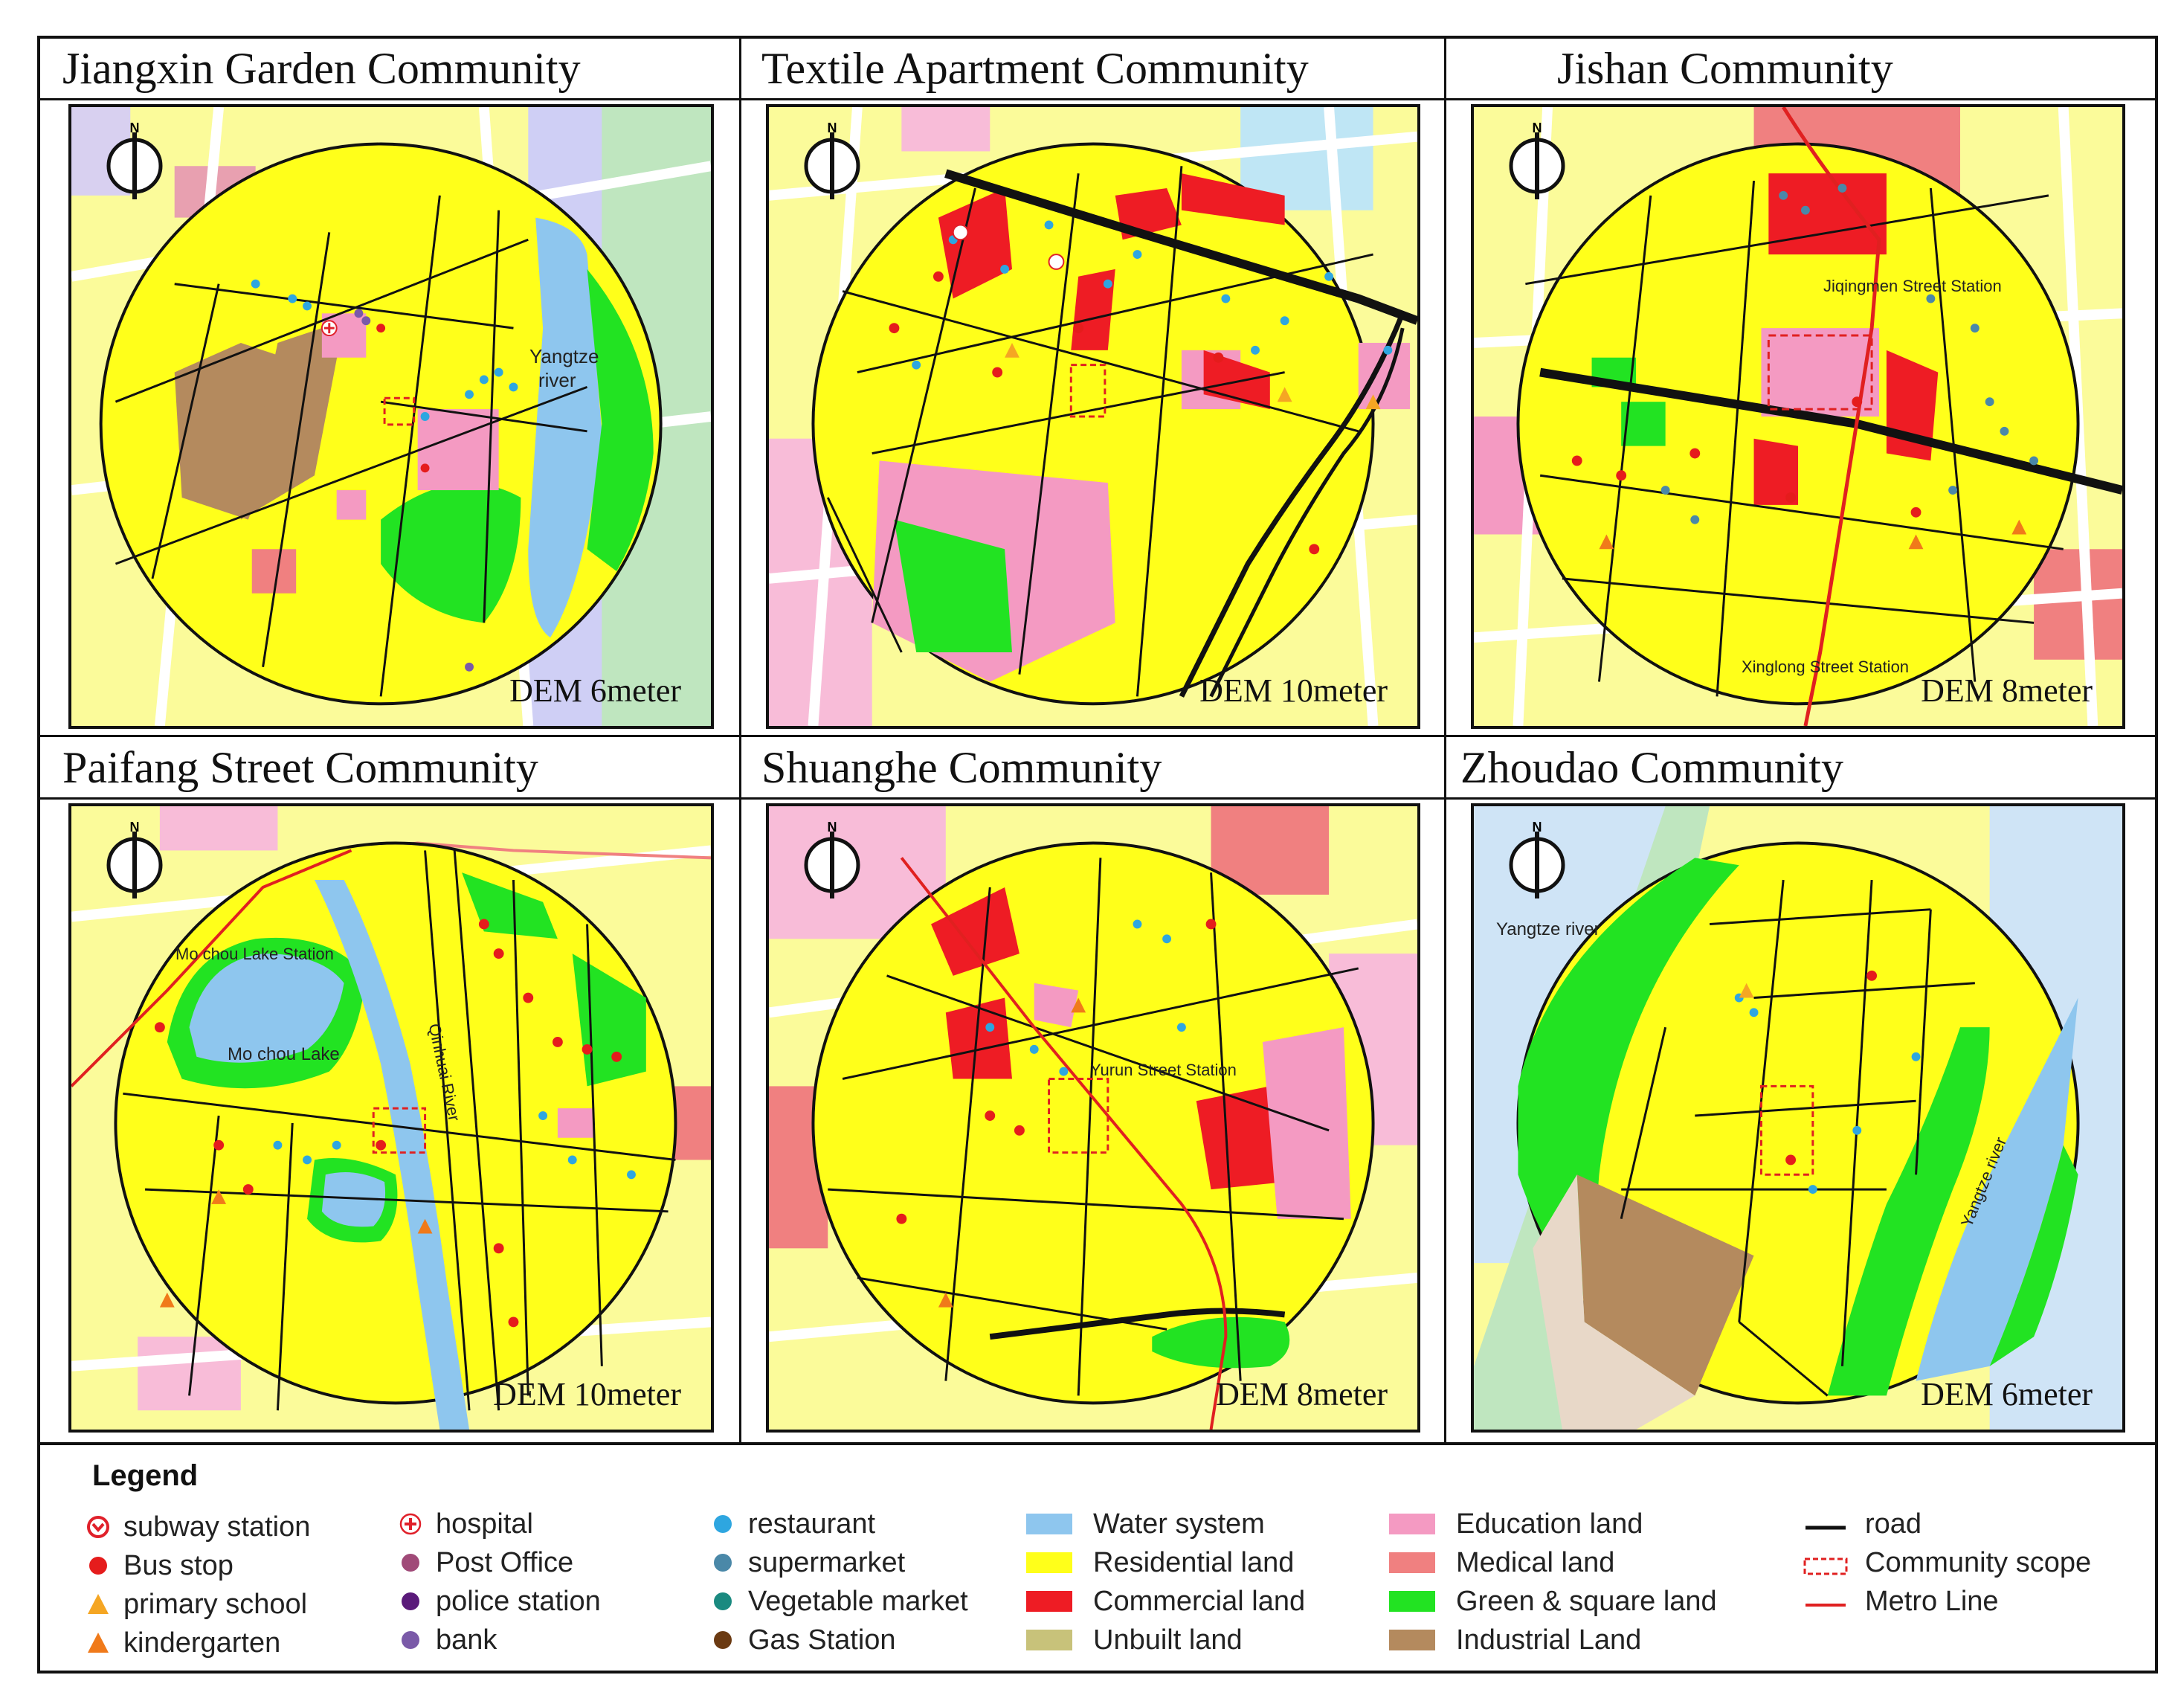  Describe the element at coordinates (822, 1640) in the screenshot. I see `legend-label: Gas Station` at that location.